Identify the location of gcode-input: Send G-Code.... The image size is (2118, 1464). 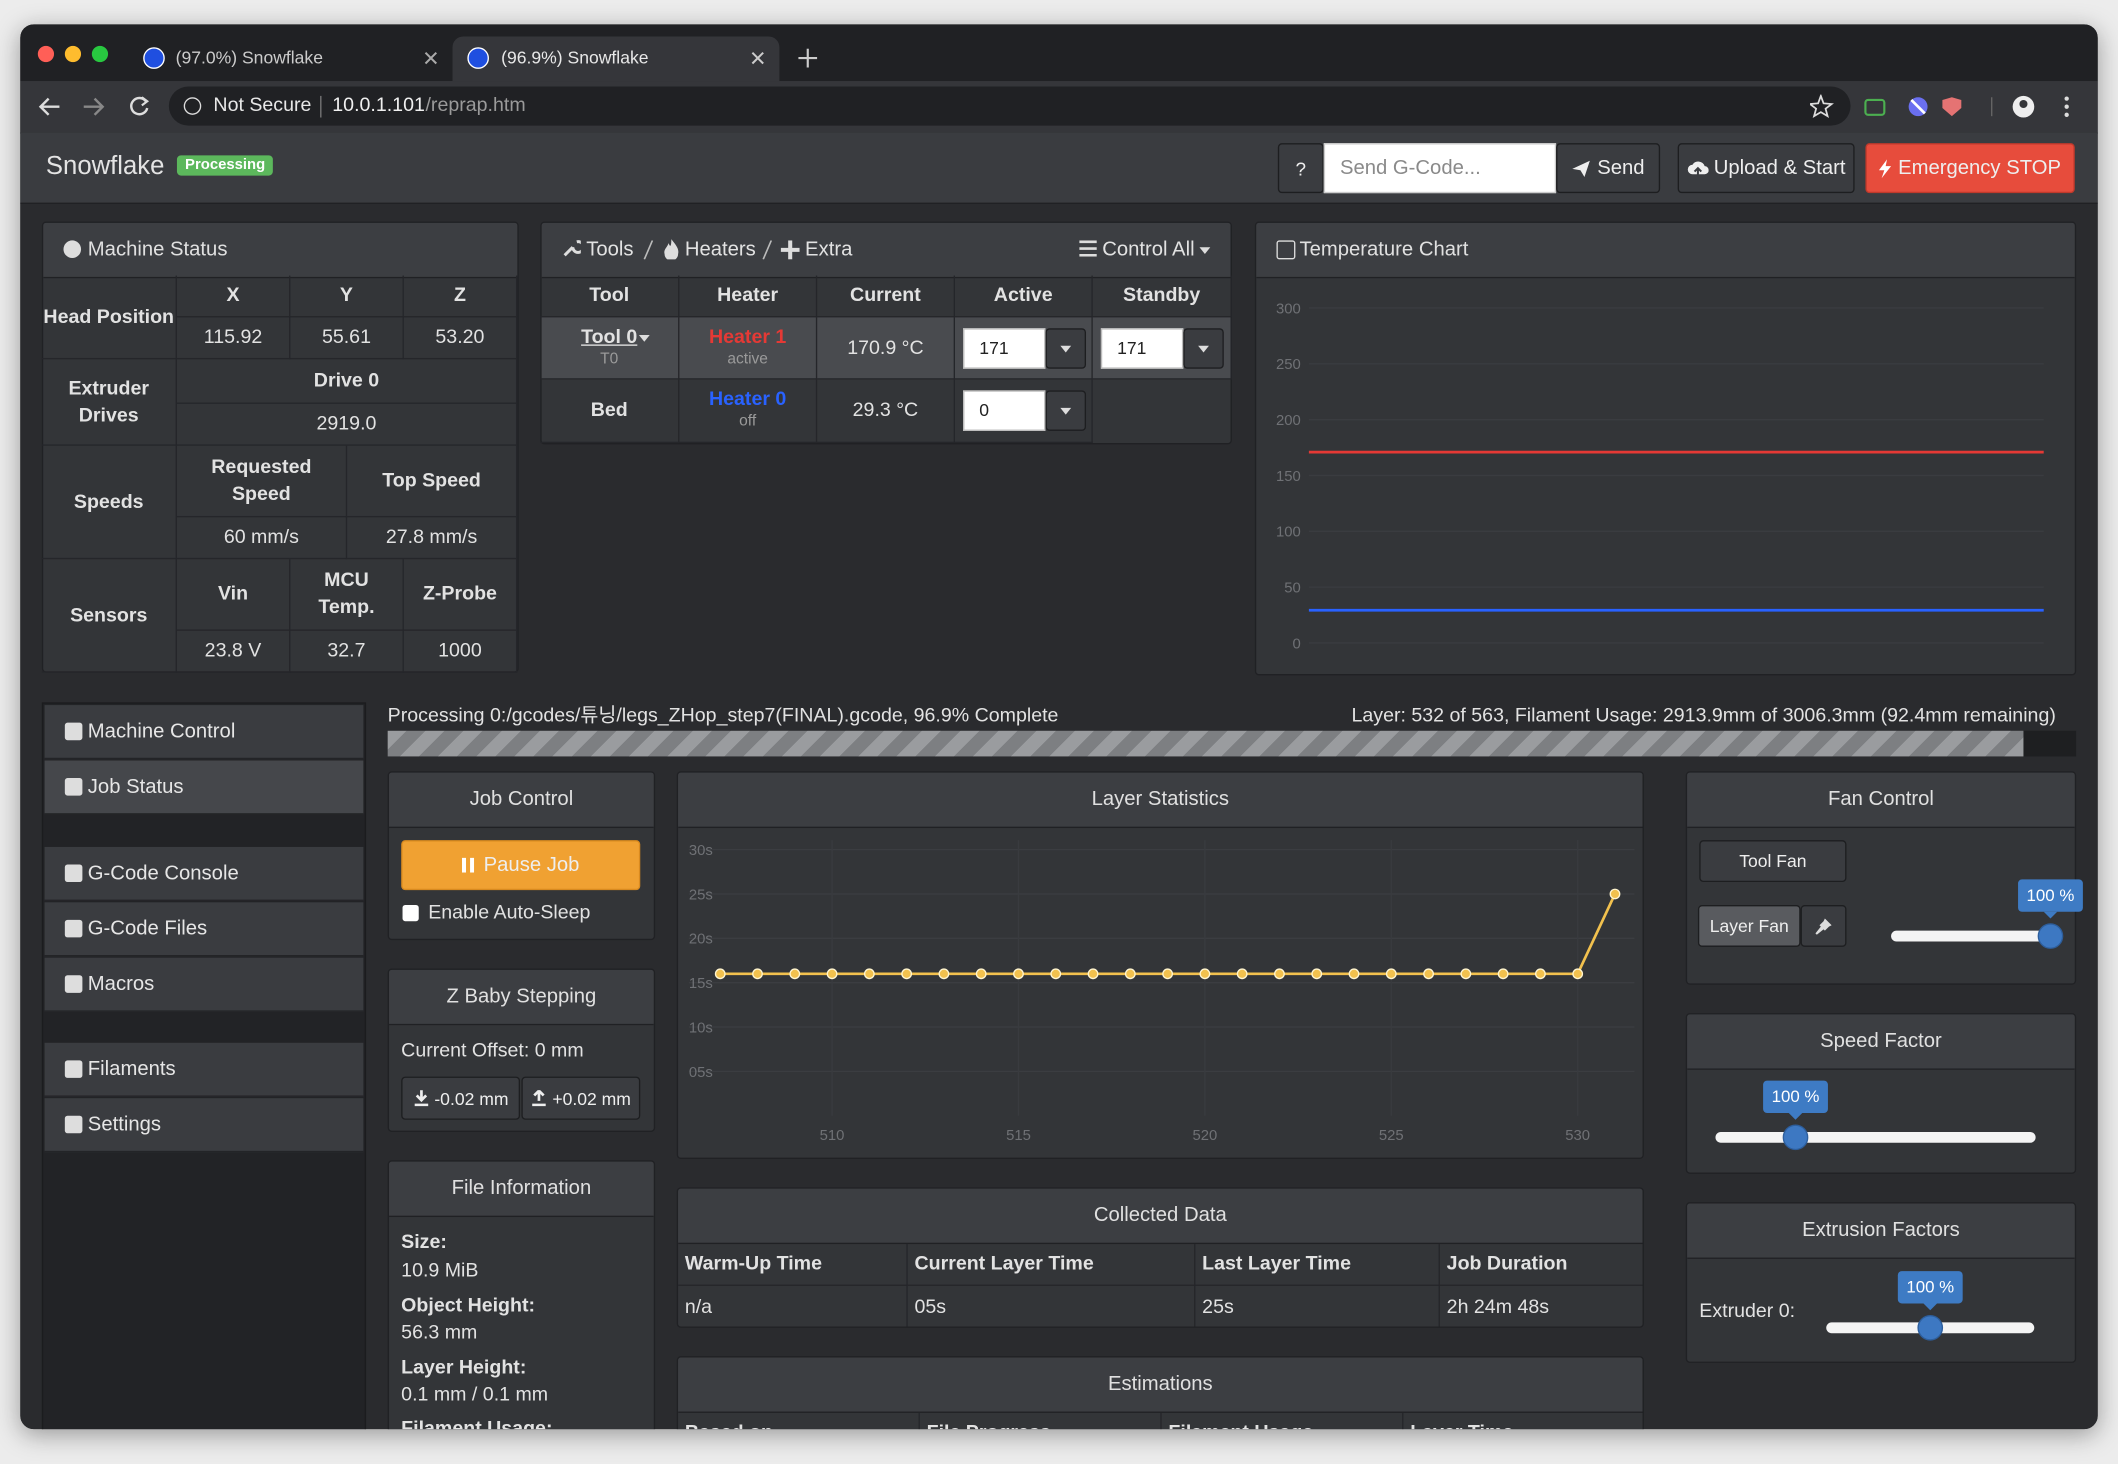
(1440, 168).